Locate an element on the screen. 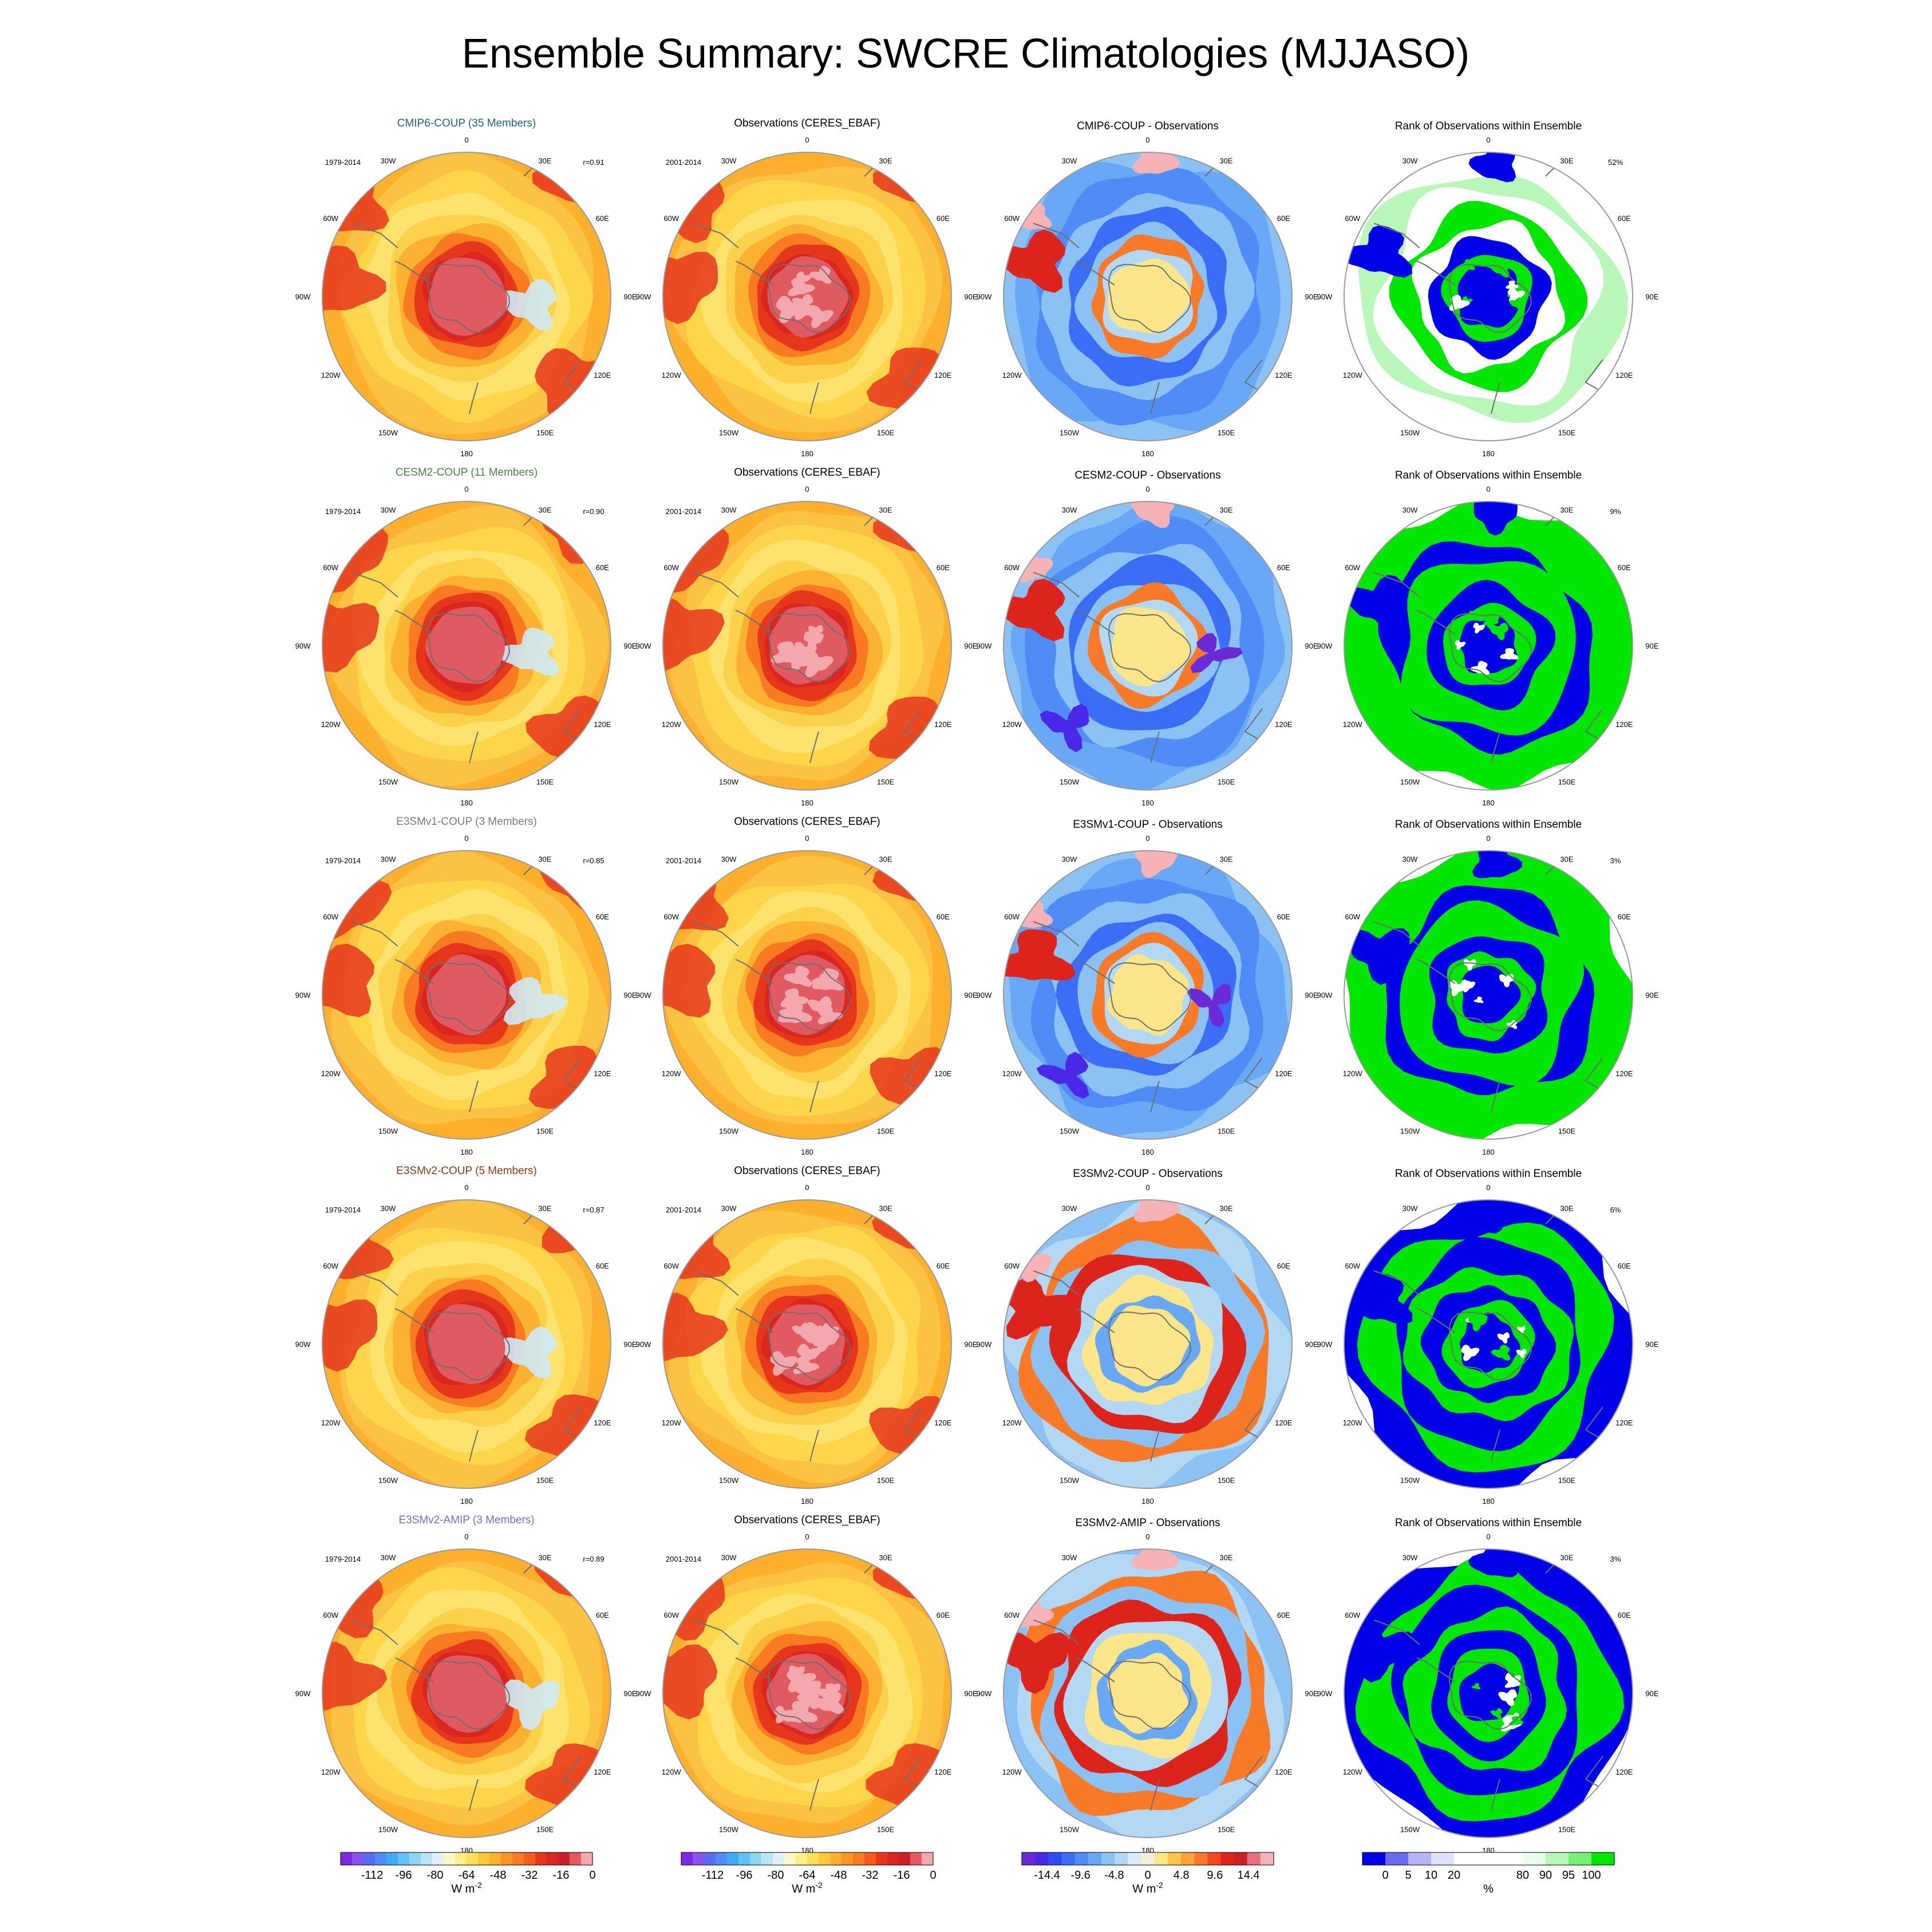  model-panel-title: E3SMv2-AMIP (3 Members) is located at coordinates (466, 1520).